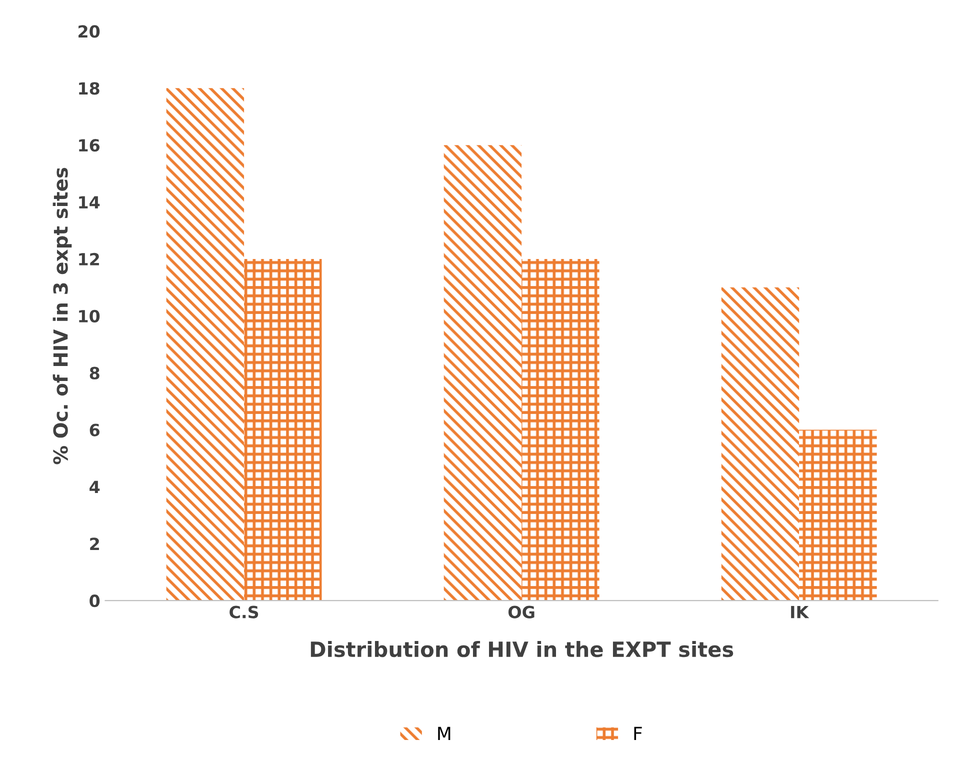  Describe the element at coordinates (800, 612) in the screenshot. I see `x-tick-label: IK` at that location.